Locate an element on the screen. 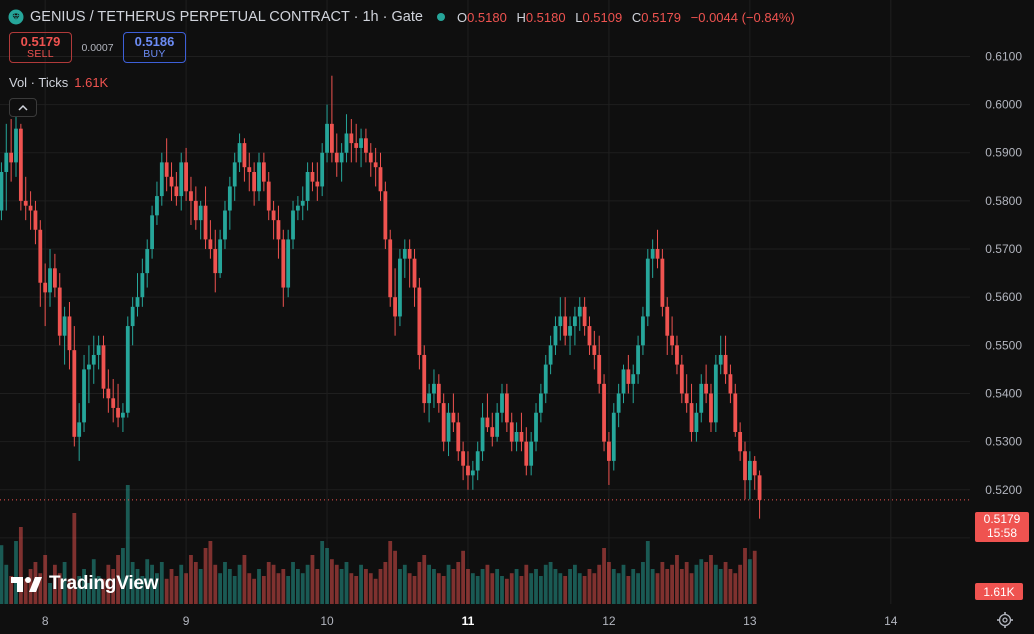 The width and height of the screenshot is (1034, 634). y-tick-label: 0.5800 is located at coordinates (1003, 201).